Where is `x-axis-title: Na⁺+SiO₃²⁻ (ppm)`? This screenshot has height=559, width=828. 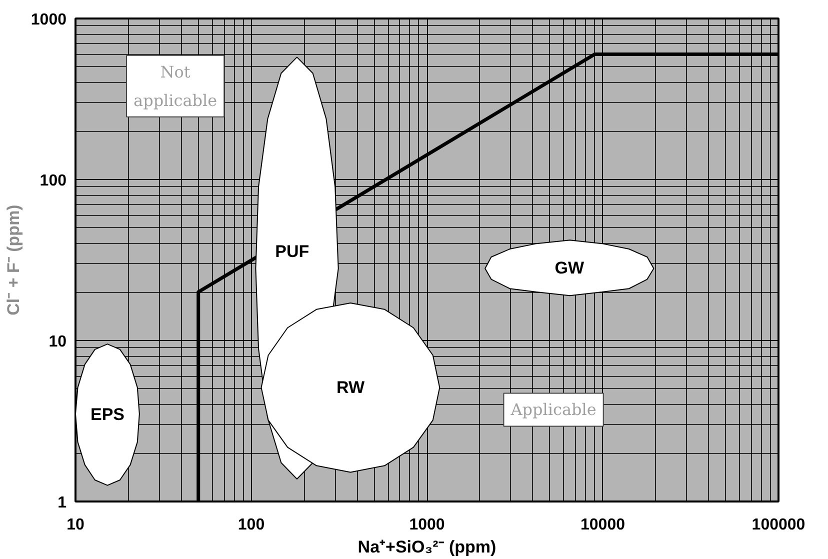
x-axis-title: Na⁺+SiO₃²⁻ (ppm) is located at coordinates (427, 547).